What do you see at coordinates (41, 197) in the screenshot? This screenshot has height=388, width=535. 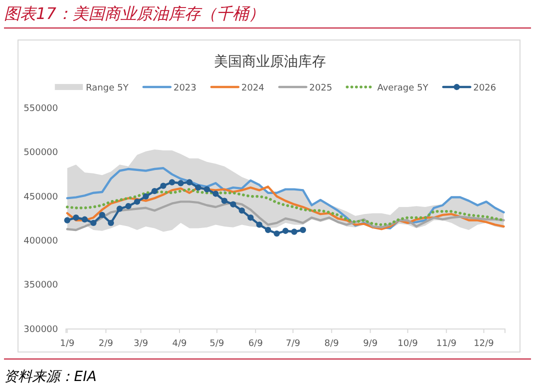 I see `y-tick-label: 450000` at bounding box center [41, 197].